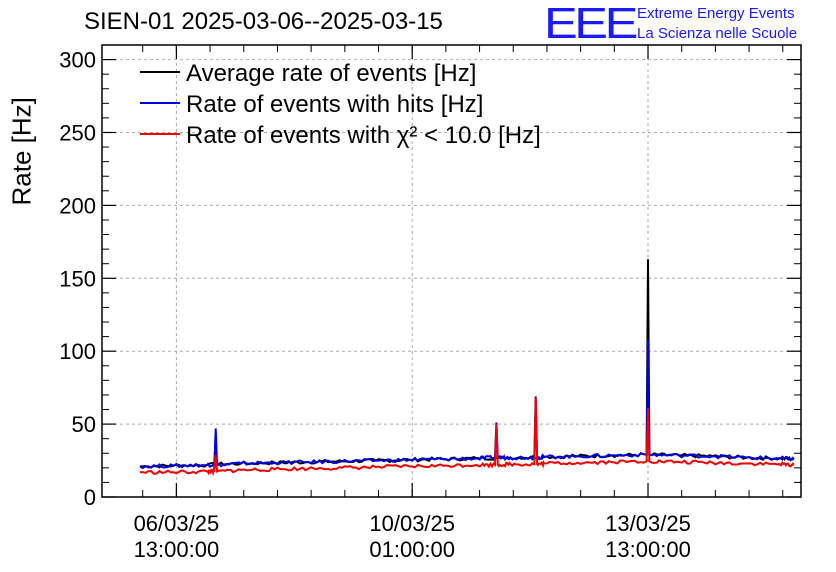 This screenshot has width=836, height=572. Describe the element at coordinates (334, 104) in the screenshot. I see `legend-label: Rate of events with hits [Hz]` at that location.